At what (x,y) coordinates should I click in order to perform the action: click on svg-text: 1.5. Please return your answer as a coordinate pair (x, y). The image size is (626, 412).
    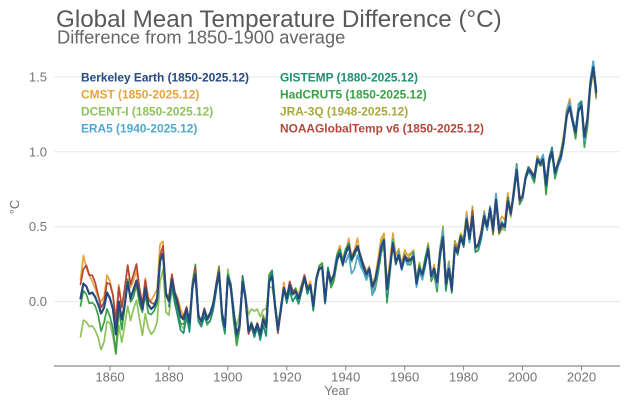
    Looking at the image, I should click on (38, 77).